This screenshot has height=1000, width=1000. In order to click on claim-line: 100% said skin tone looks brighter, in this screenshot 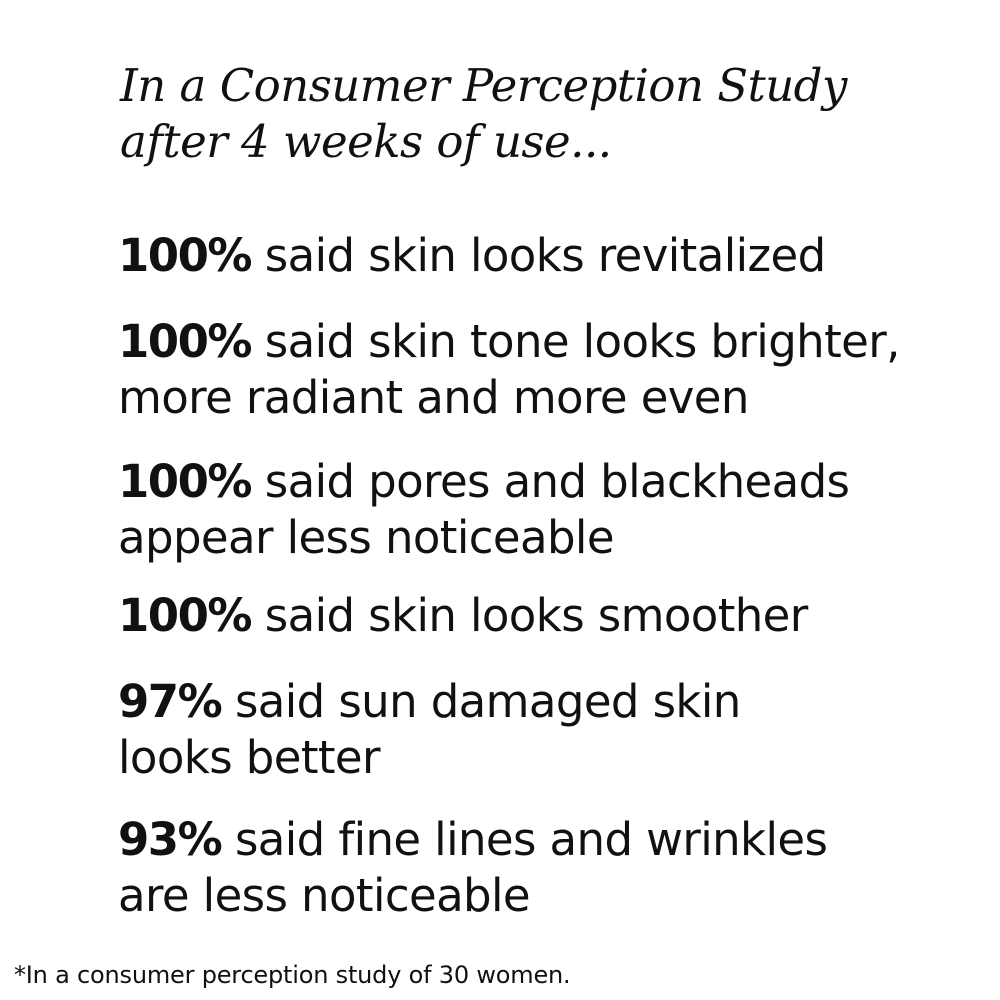, I will do `click(553, 342)`.